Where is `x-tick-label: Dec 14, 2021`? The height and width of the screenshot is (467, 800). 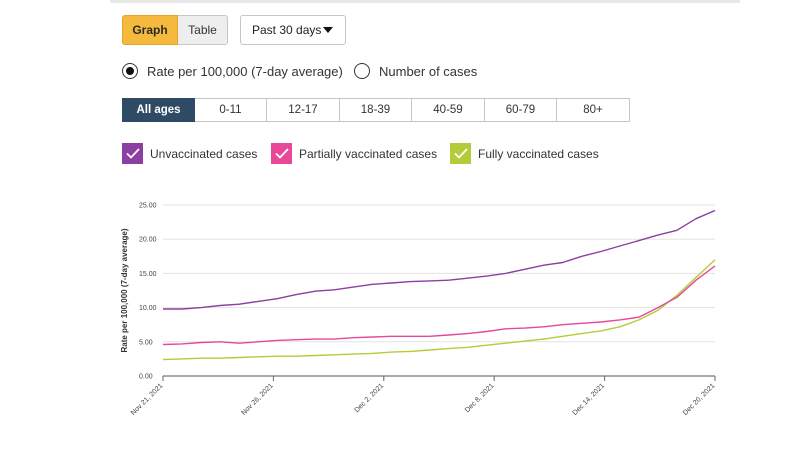 x-tick-label: Dec 14, 2021 is located at coordinates (589, 399).